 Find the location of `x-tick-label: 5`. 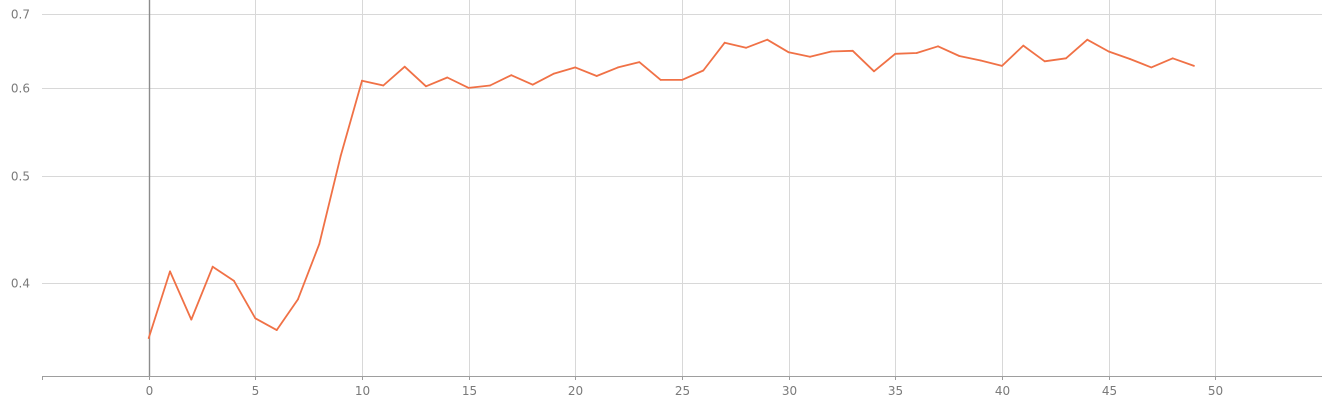

x-tick-label: 5 is located at coordinates (256, 391).